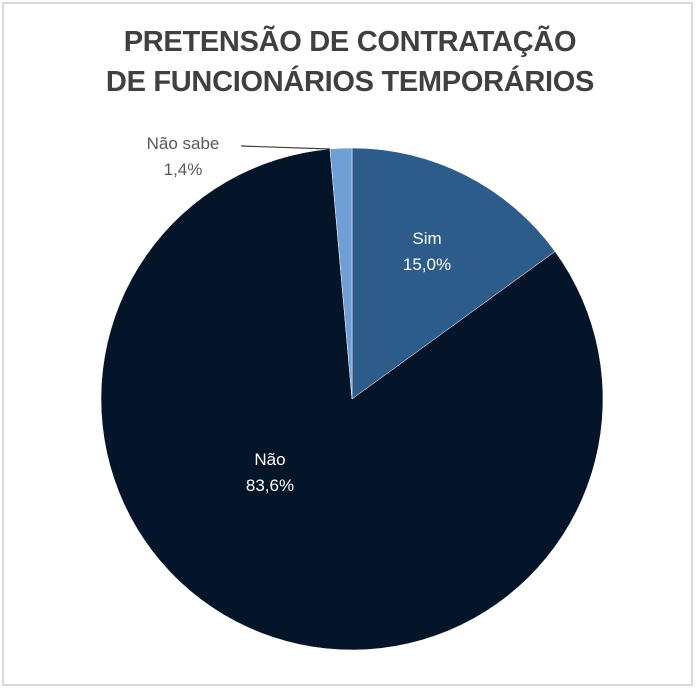  What do you see at coordinates (285, 147) in the screenshot?
I see `leader-line` at bounding box center [285, 147].